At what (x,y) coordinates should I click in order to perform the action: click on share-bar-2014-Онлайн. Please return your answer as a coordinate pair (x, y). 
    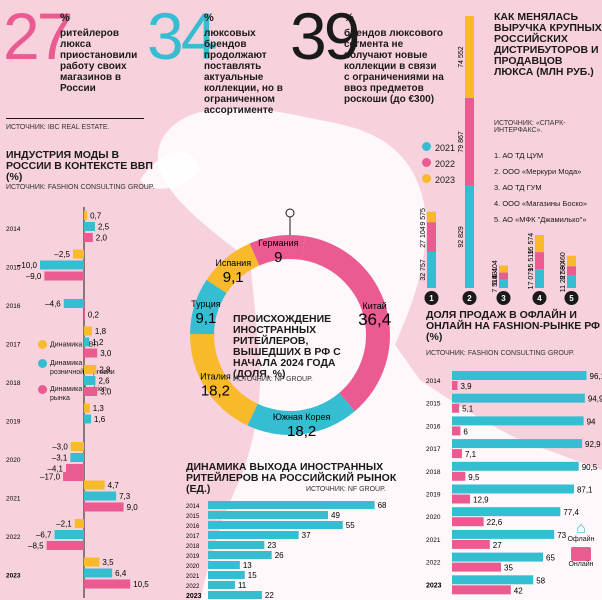
    Looking at the image, I should click on (455, 385).